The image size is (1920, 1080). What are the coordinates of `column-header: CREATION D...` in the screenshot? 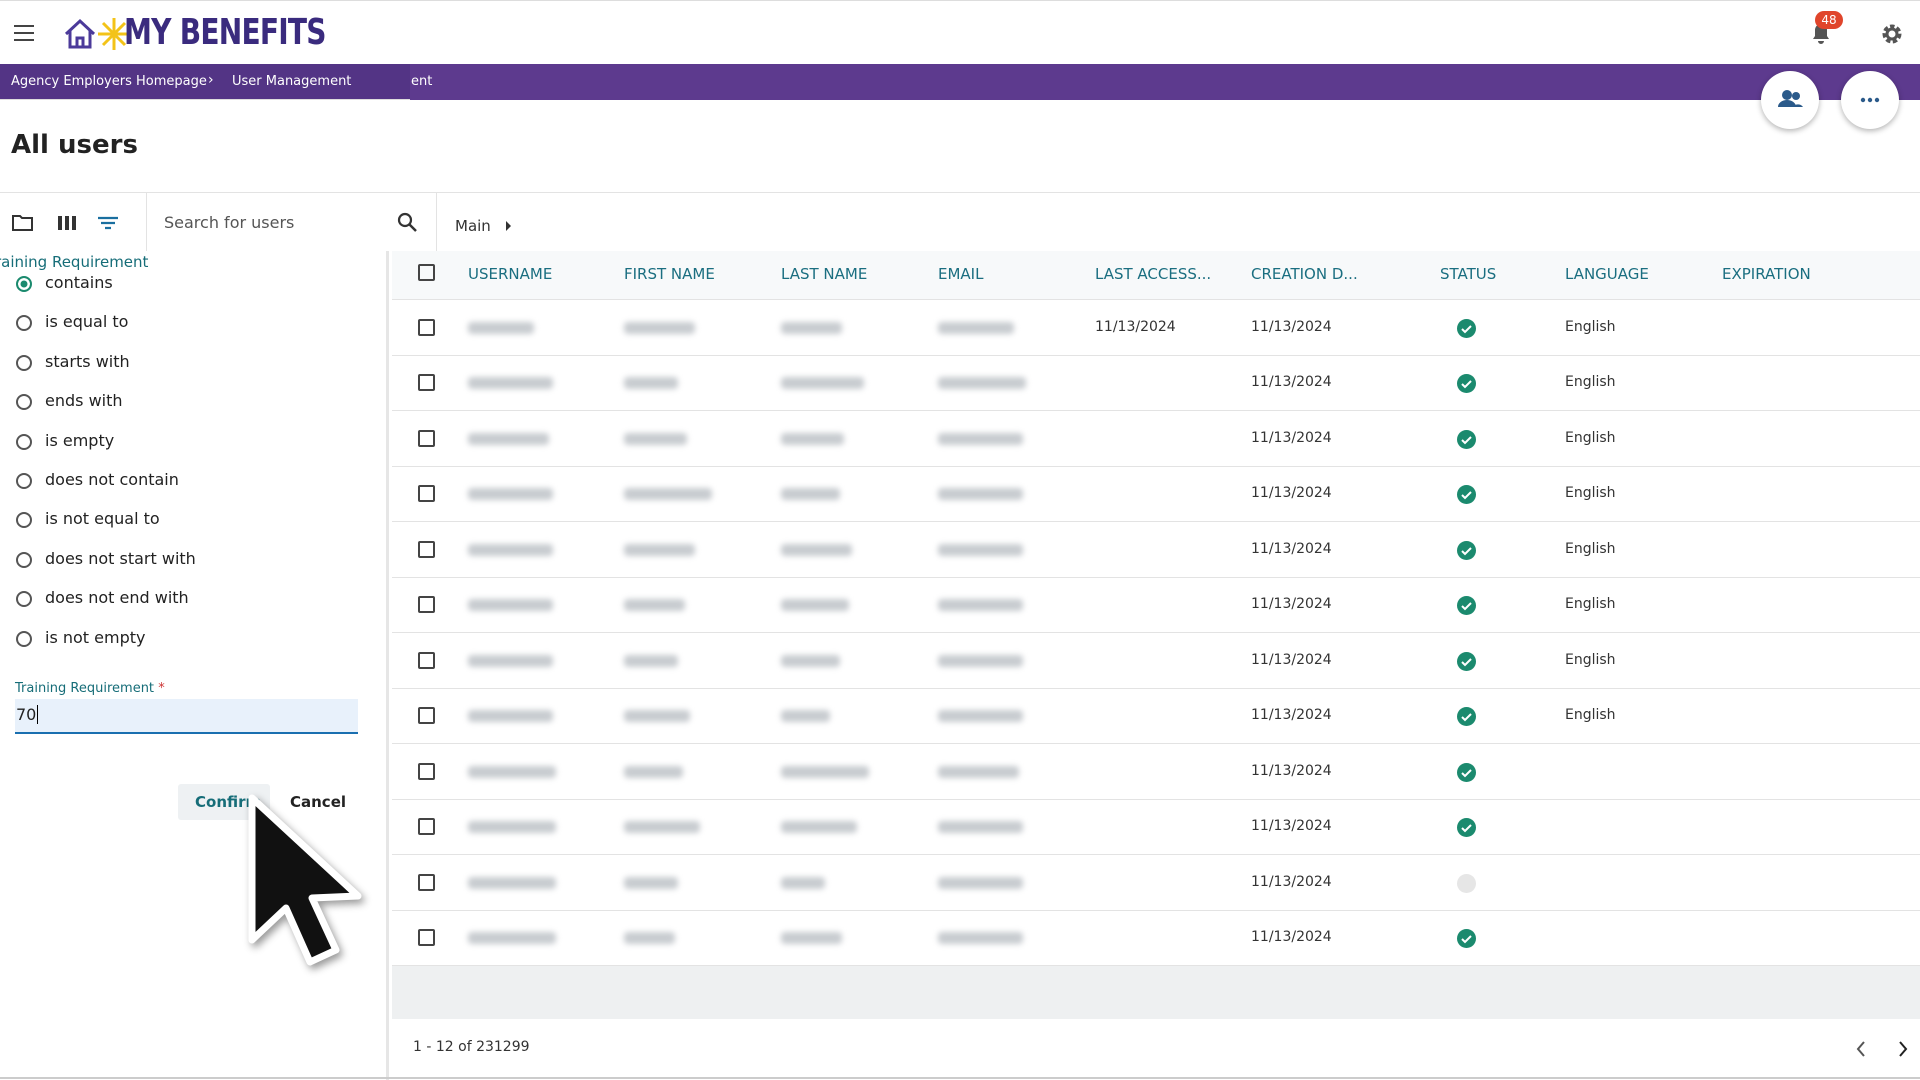 It's located at (1304, 274).